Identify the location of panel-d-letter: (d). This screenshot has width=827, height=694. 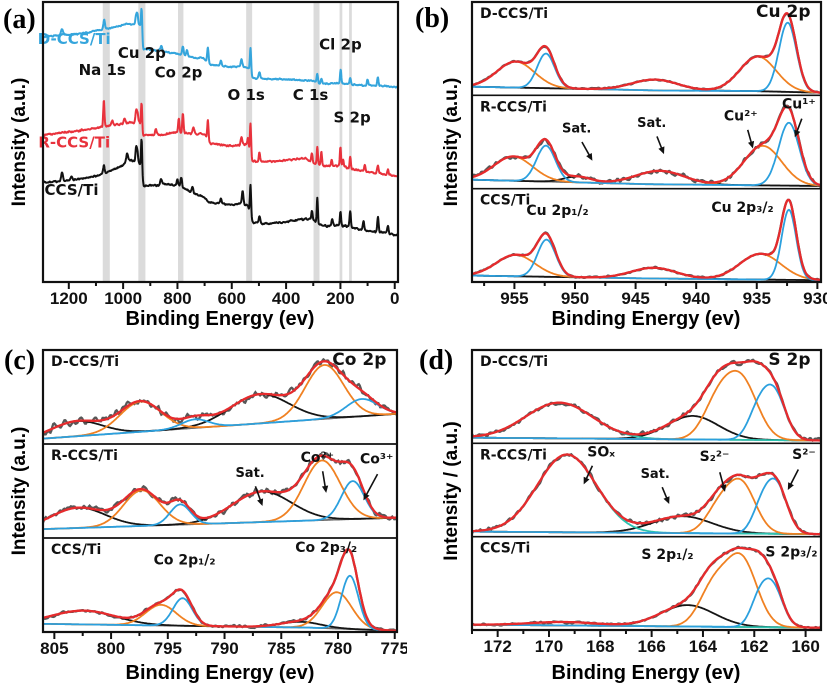
(436, 360).